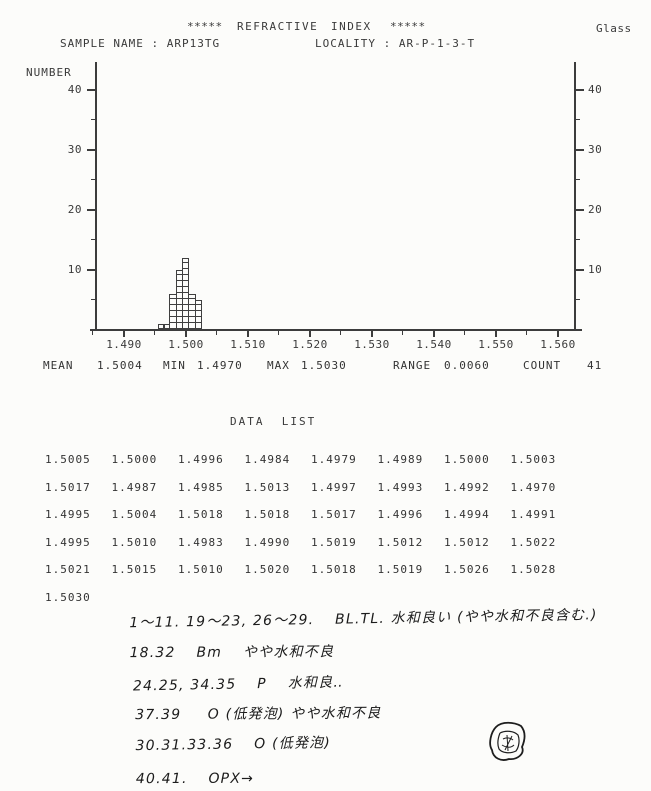  Describe the element at coordinates (533, 542) in the screenshot. I see `data-value: 1.5022` at that location.